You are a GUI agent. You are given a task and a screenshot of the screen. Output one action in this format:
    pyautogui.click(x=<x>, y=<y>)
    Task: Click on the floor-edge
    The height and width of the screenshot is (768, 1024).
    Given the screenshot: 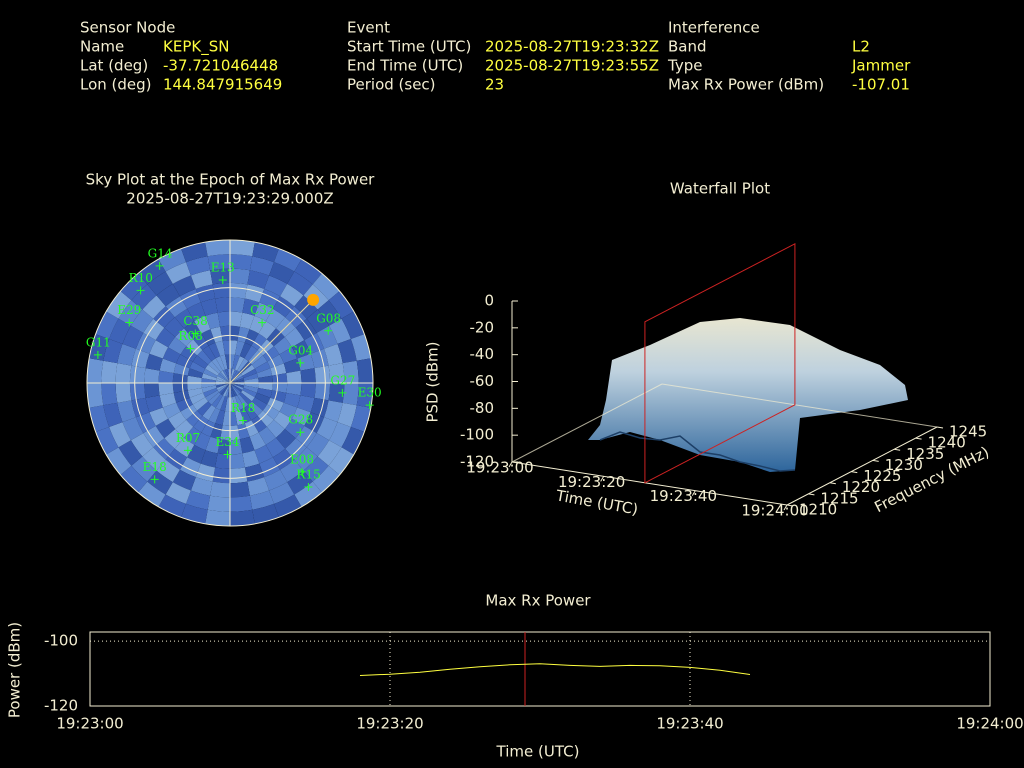 What is the action you would take?
    pyautogui.click(x=799, y=405)
    